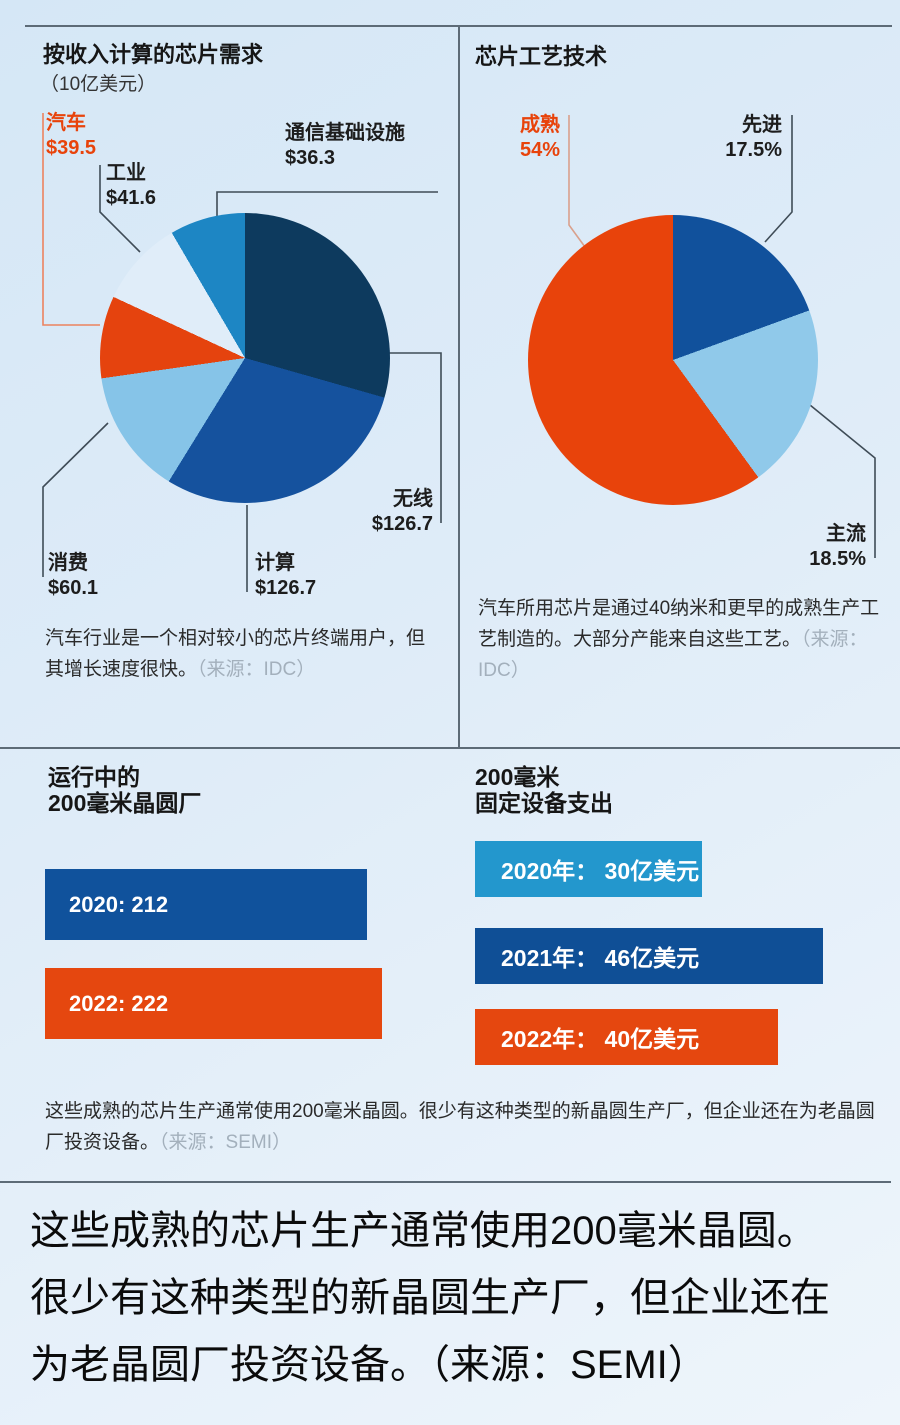  What do you see at coordinates (369, 1365) in the screenshot?
I see `footer-line-3: 为老晶圆厂投资设备。（来源：SEMI）` at bounding box center [369, 1365].